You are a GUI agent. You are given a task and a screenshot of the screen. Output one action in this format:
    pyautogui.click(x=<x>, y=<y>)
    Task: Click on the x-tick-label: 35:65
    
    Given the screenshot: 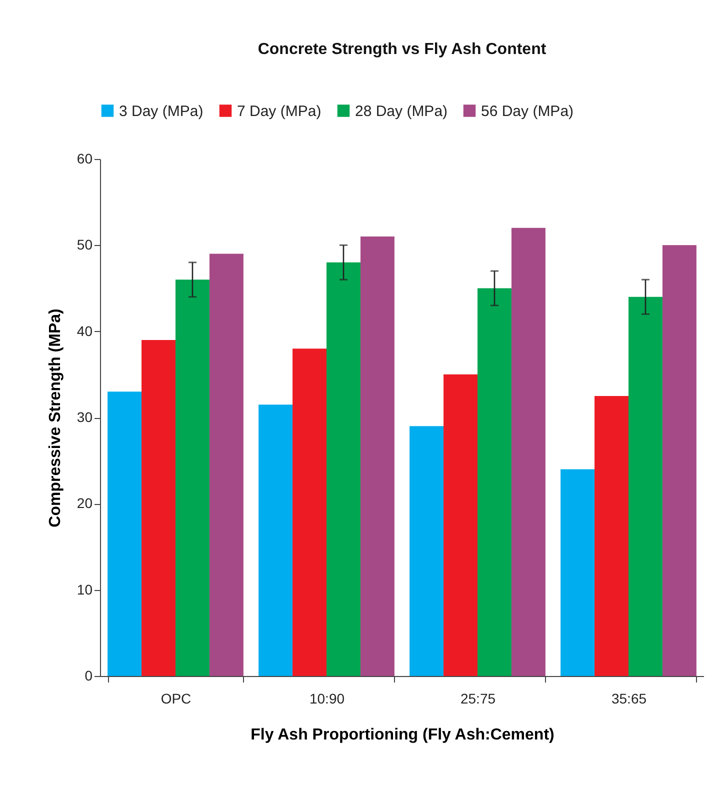 What is the action you would take?
    pyautogui.click(x=629, y=698)
    